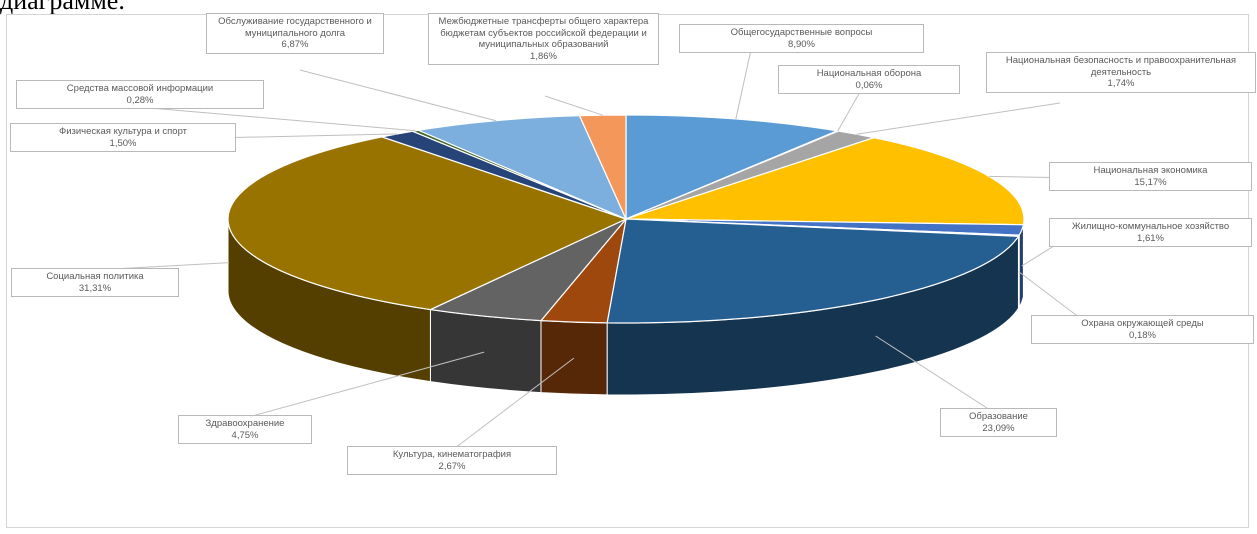 The image size is (1257, 534). What do you see at coordinates (62, 7) in the screenshot?
I see `page-text: диаграмме.` at bounding box center [62, 7].